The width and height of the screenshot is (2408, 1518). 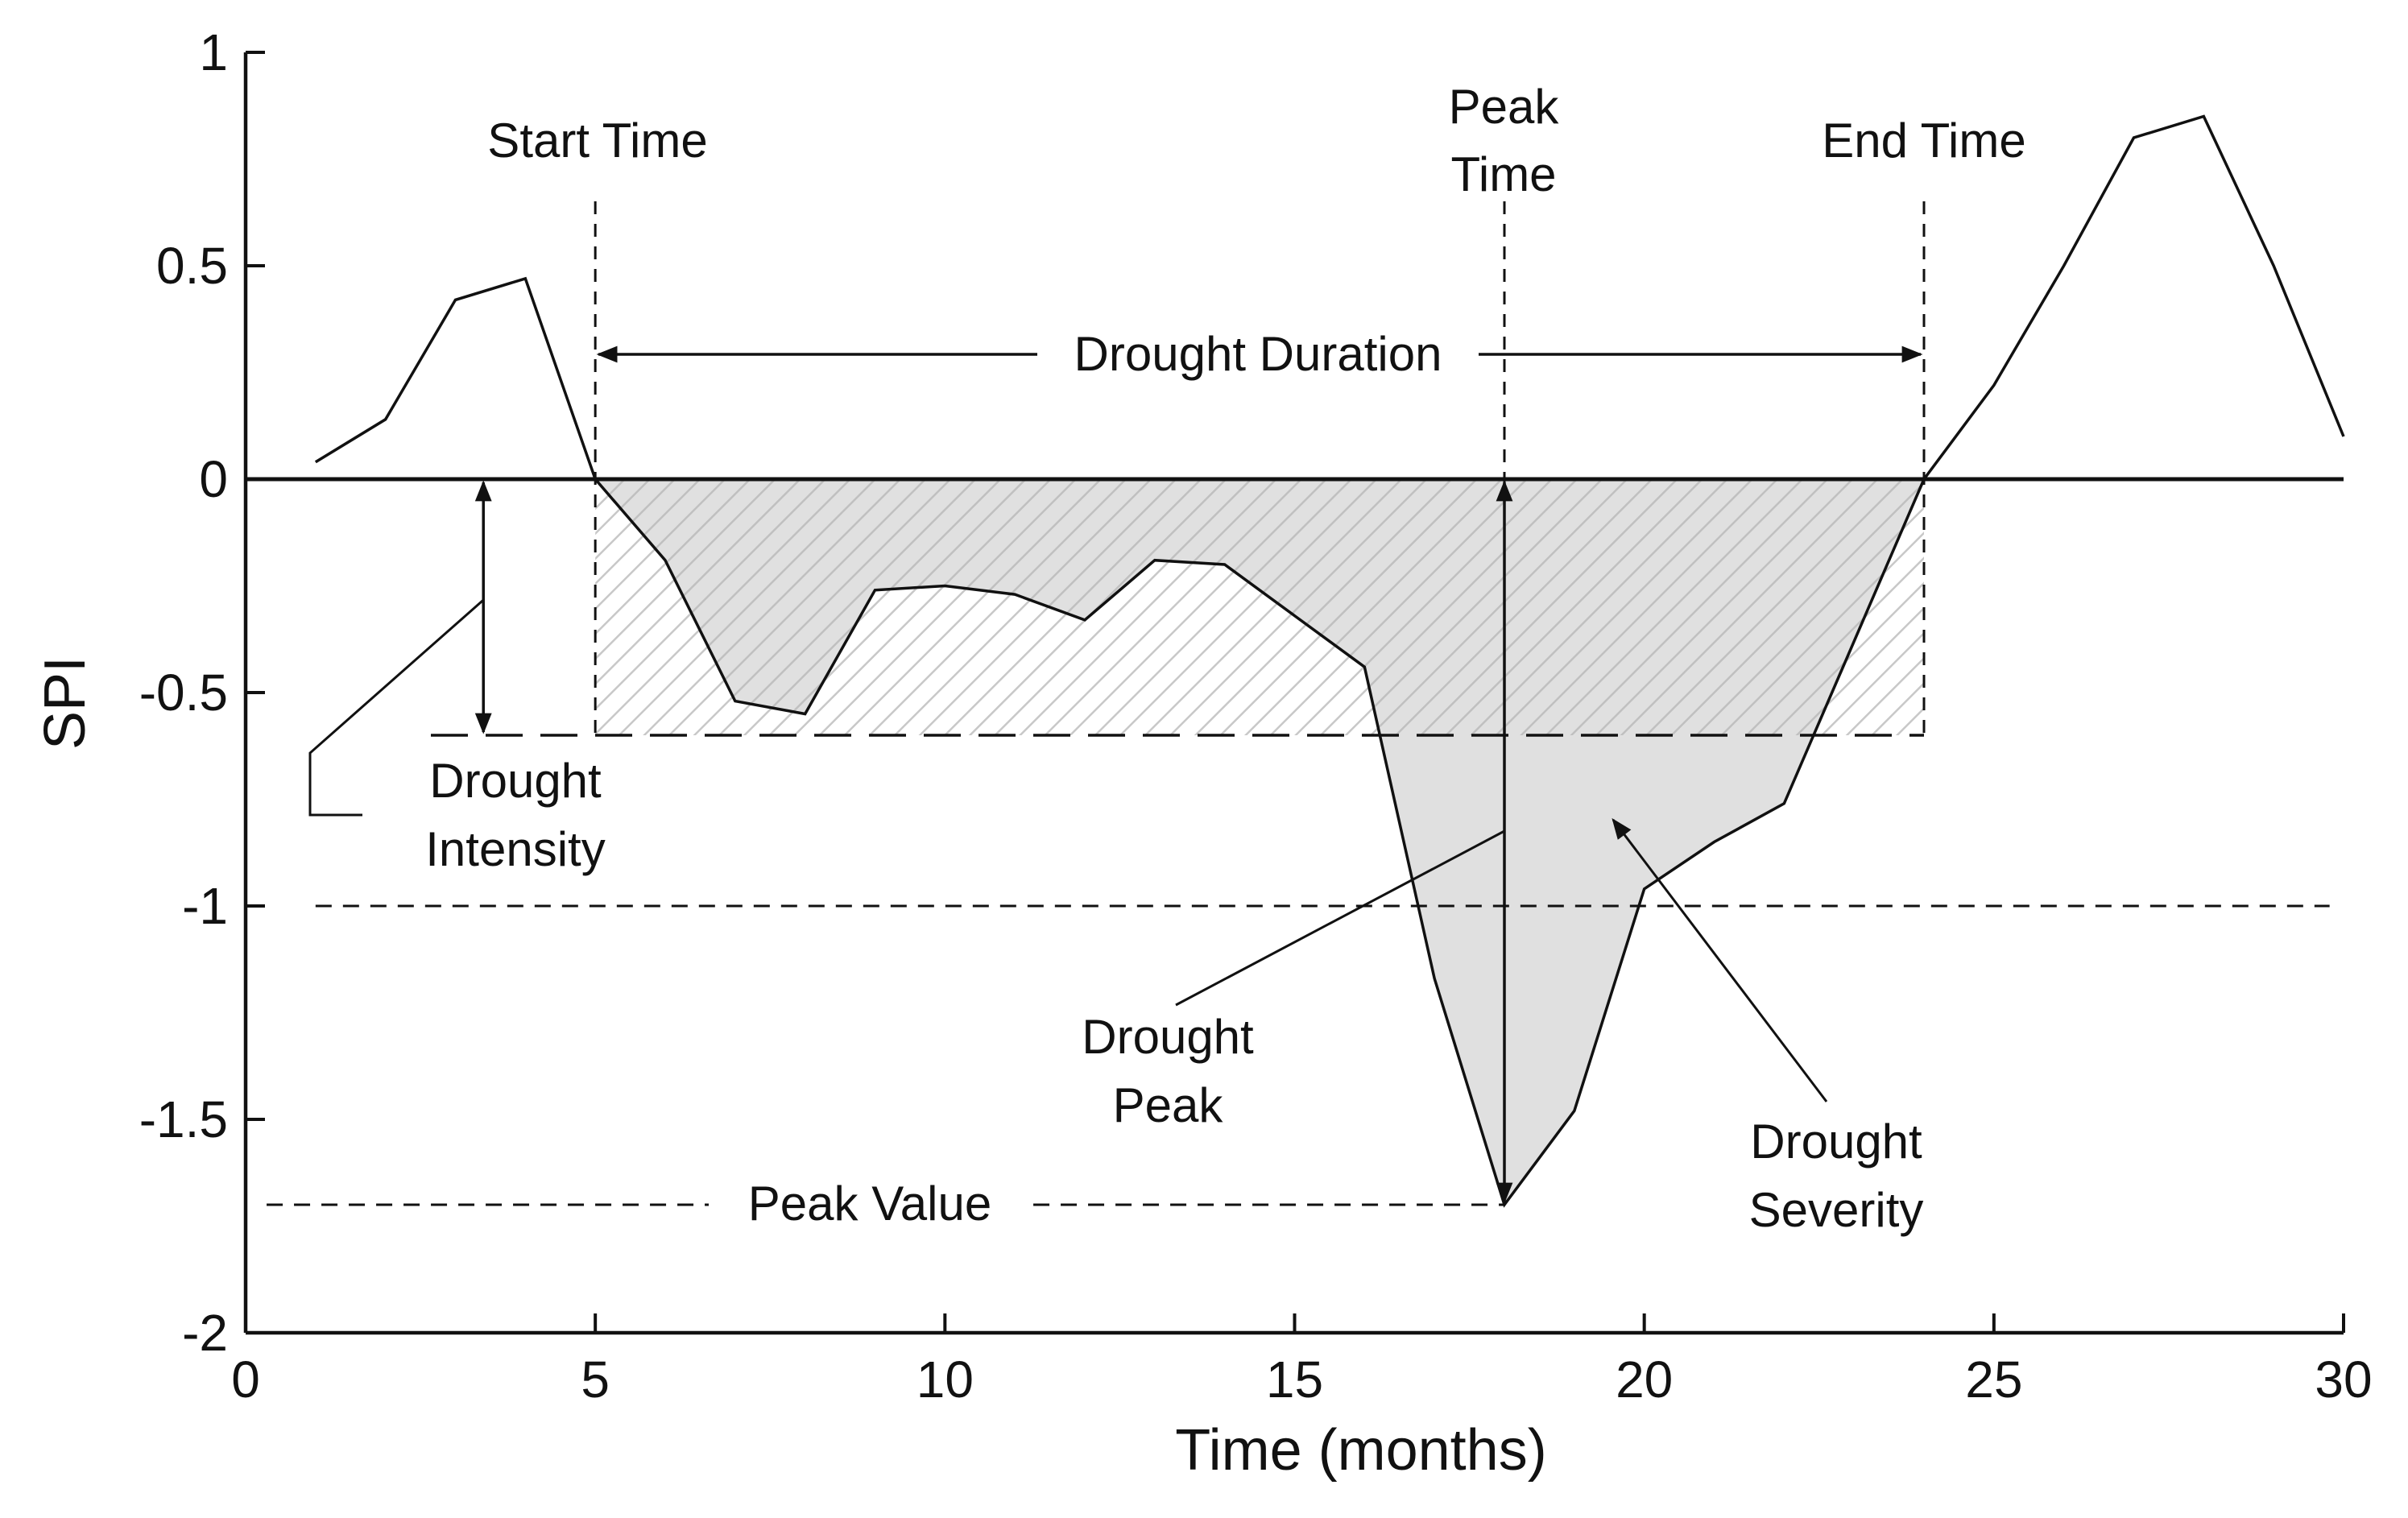 What do you see at coordinates (2343, 1379) in the screenshot?
I see `x-tick-label-30: 30` at bounding box center [2343, 1379].